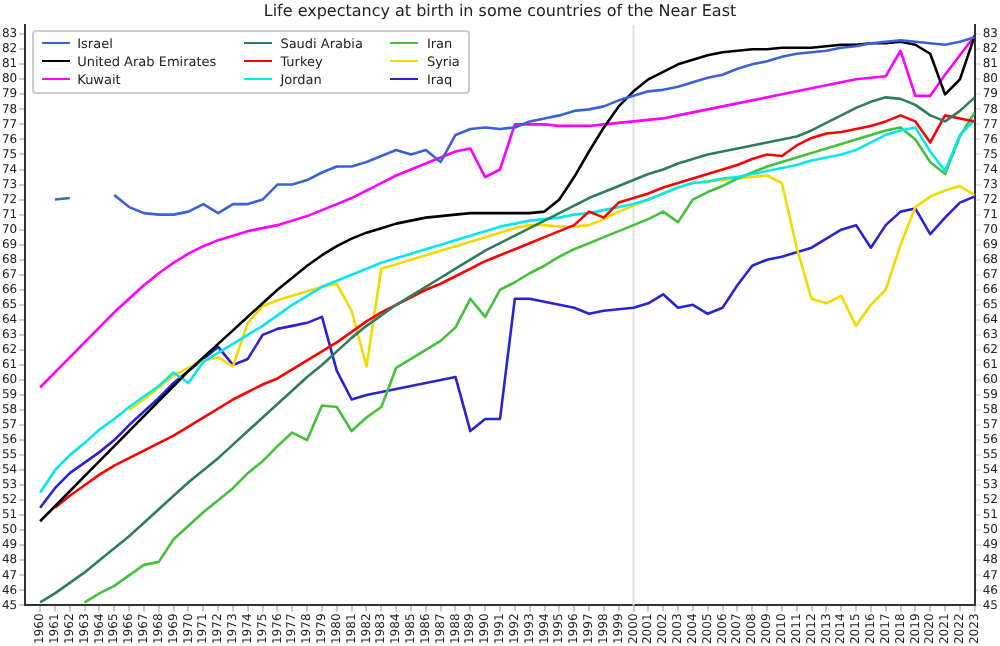 This screenshot has width=1000, height=646. What do you see at coordinates (500, 10) in the screenshot?
I see `chart-title: Life expectancy at birth in some countries of the Near East` at bounding box center [500, 10].